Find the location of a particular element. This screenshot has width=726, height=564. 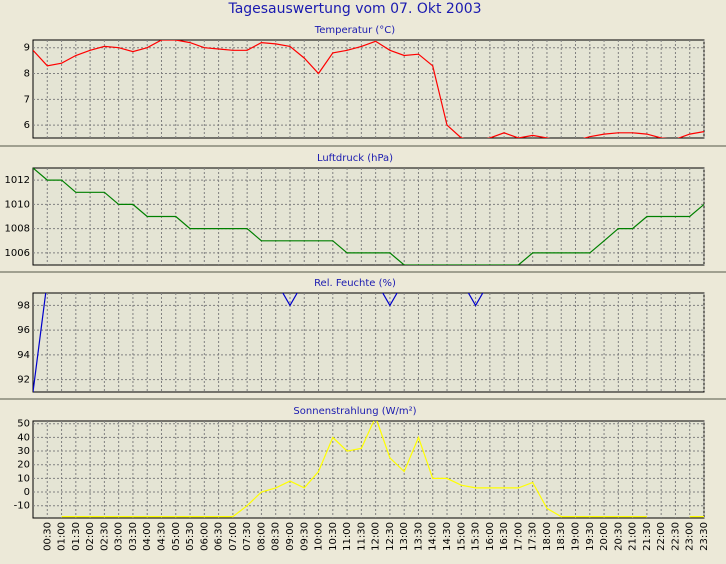

x-tick-label: 20:00 is located at coordinates (604, 536).